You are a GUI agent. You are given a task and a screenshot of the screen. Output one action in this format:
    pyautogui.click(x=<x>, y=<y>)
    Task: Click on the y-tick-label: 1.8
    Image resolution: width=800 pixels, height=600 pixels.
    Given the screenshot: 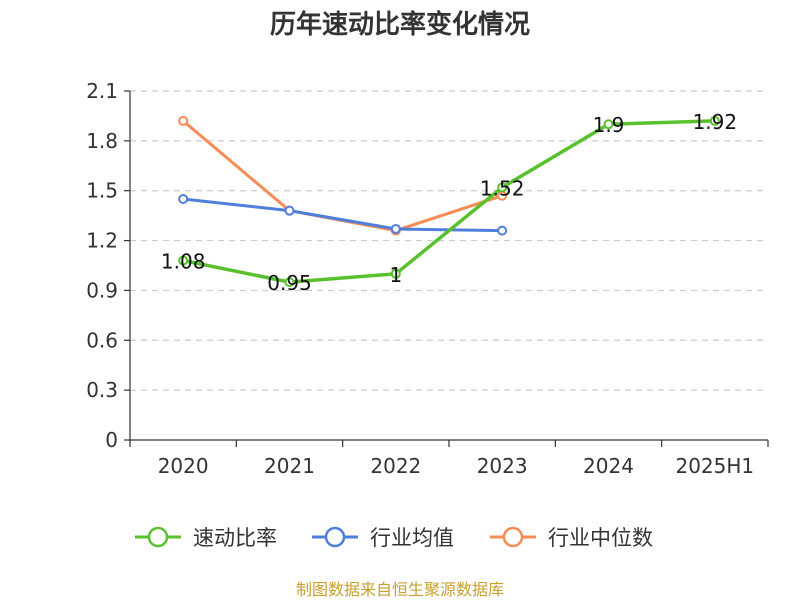 What is the action you would take?
    pyautogui.click(x=102, y=141)
    